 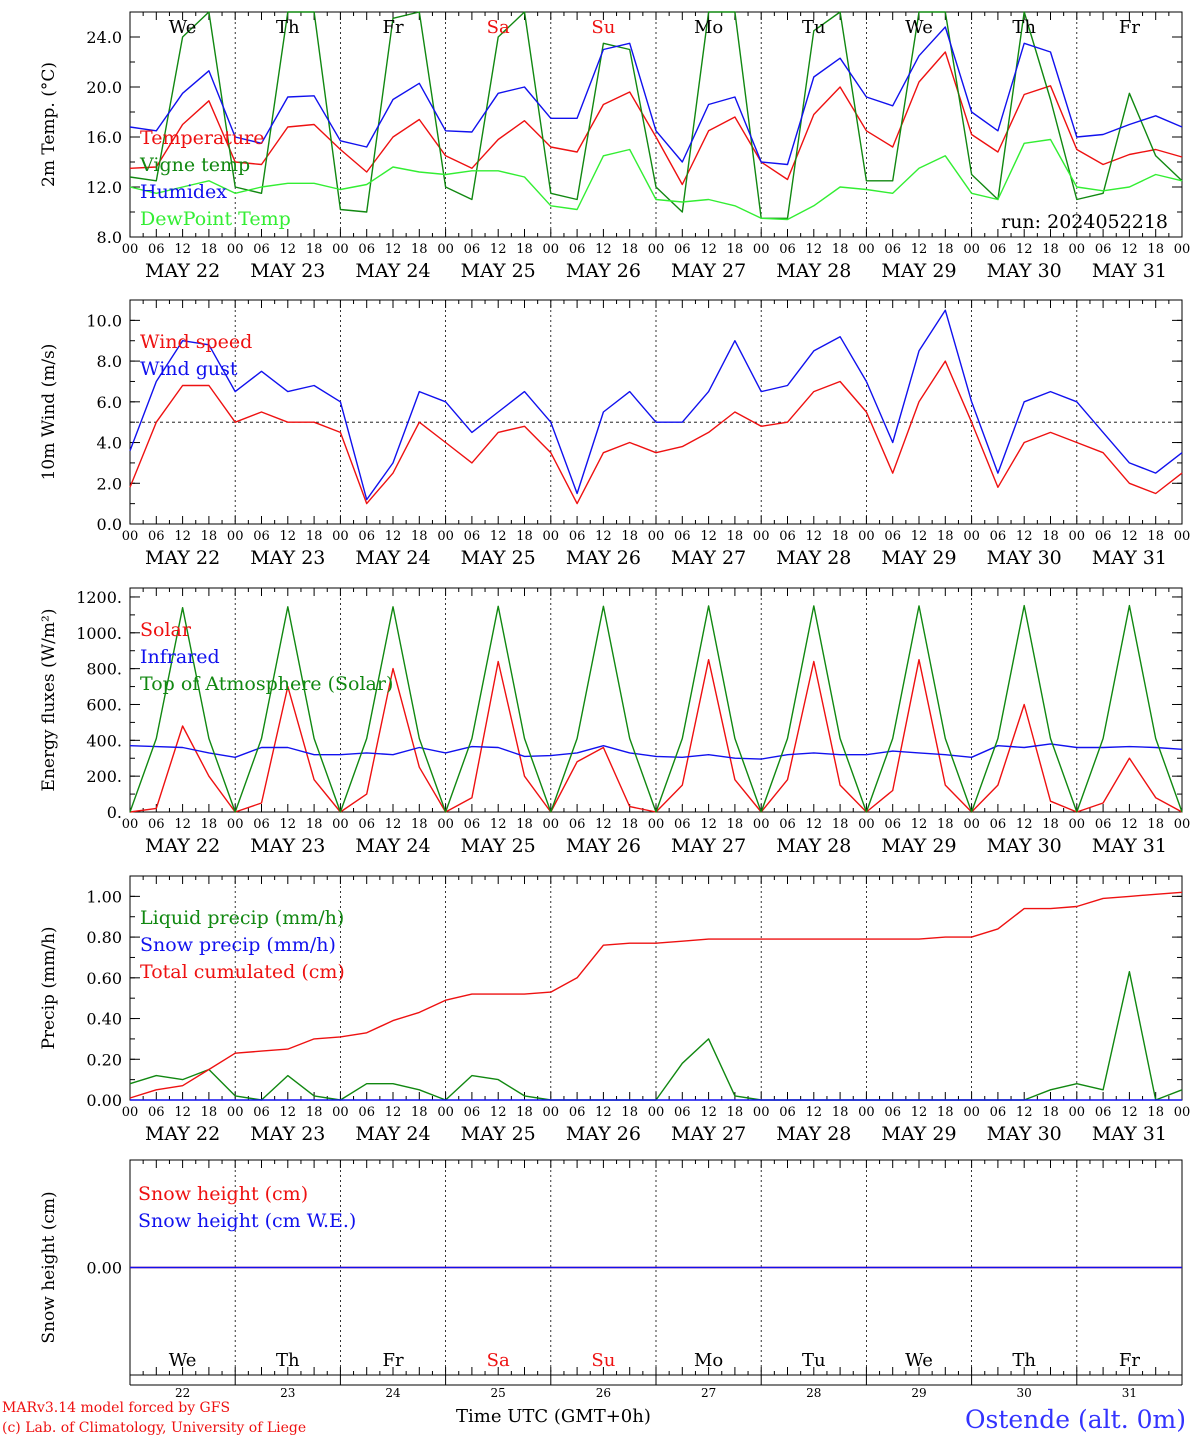 I want to click on y-tick-label: 800., so click(x=104, y=669).